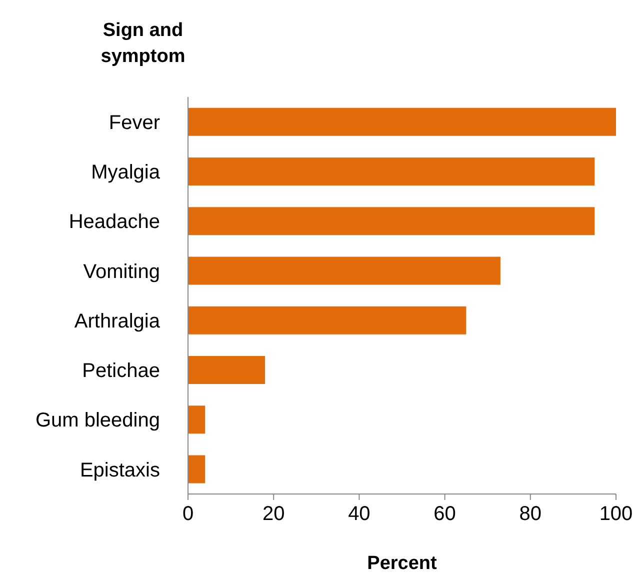  I want to click on y-tick-label: Headache, so click(114, 222).